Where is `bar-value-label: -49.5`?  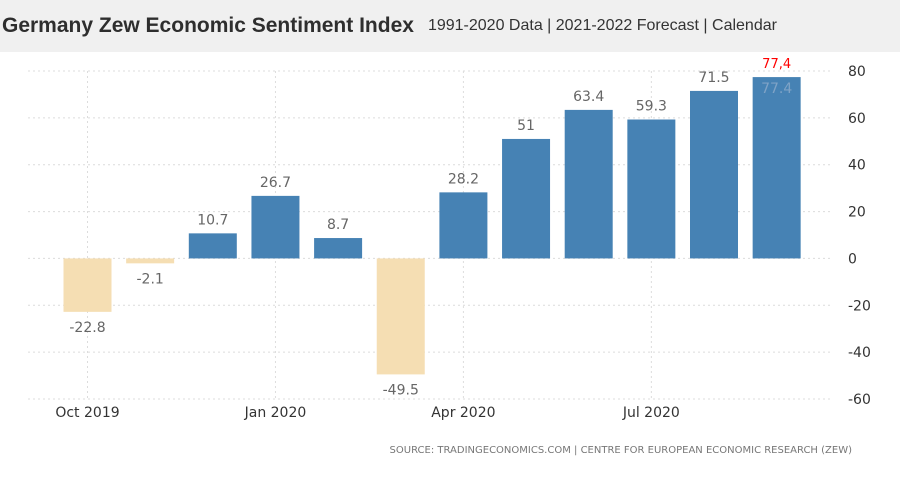 bar-value-label: -49.5 is located at coordinates (401, 390).